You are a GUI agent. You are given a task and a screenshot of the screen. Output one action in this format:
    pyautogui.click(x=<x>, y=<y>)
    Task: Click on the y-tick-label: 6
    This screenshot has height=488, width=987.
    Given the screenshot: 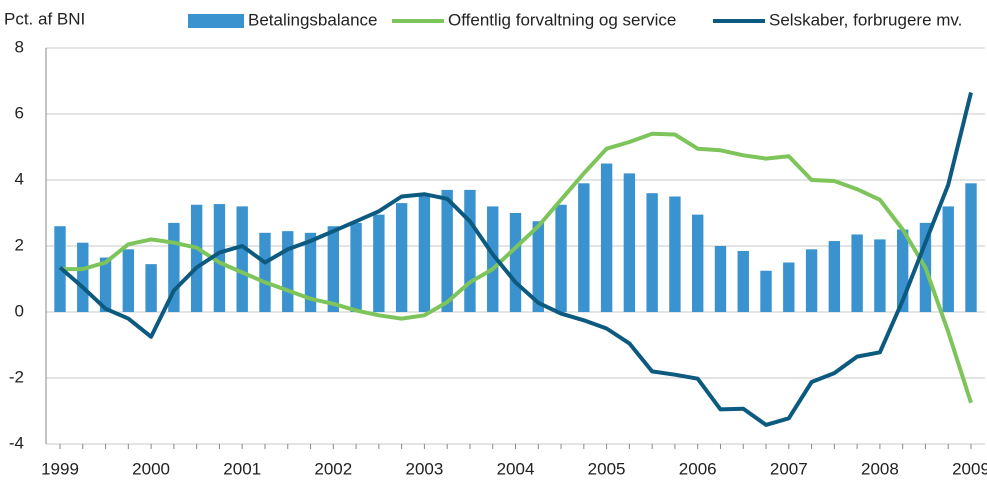 What is the action you would take?
    pyautogui.click(x=19, y=112)
    